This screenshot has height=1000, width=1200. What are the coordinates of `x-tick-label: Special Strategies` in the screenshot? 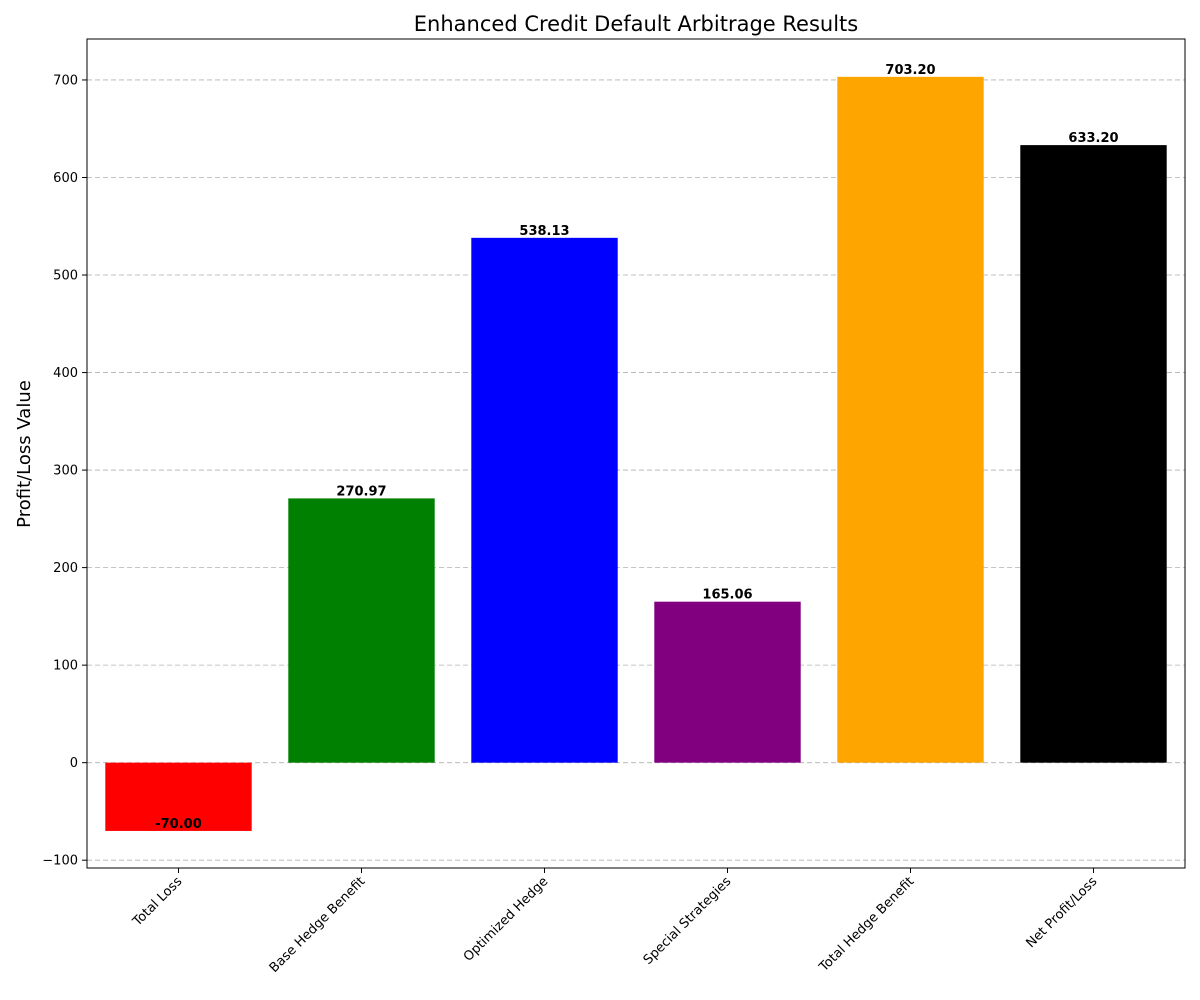 It's located at (688, 921).